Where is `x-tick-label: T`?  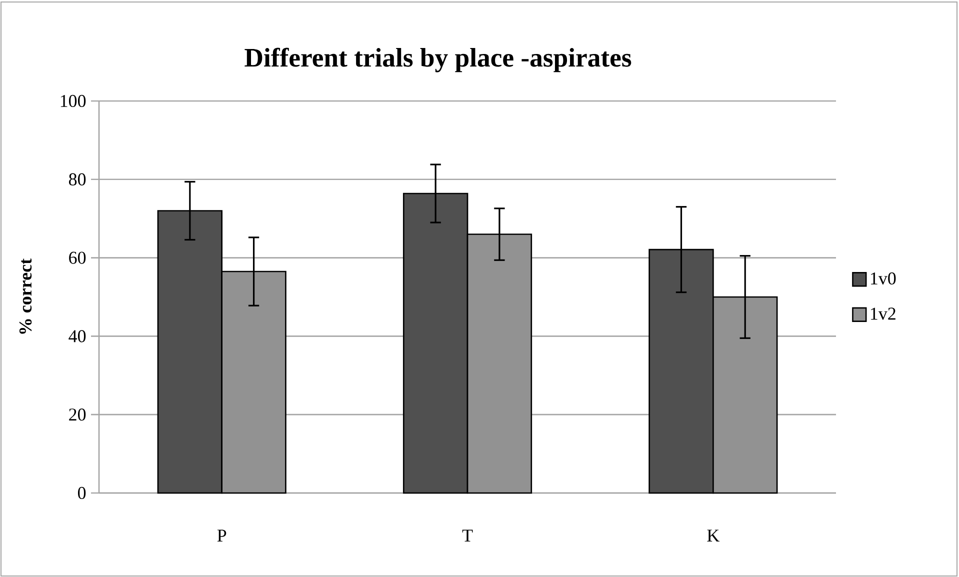
x-tick-label: T is located at coordinates (467, 536).